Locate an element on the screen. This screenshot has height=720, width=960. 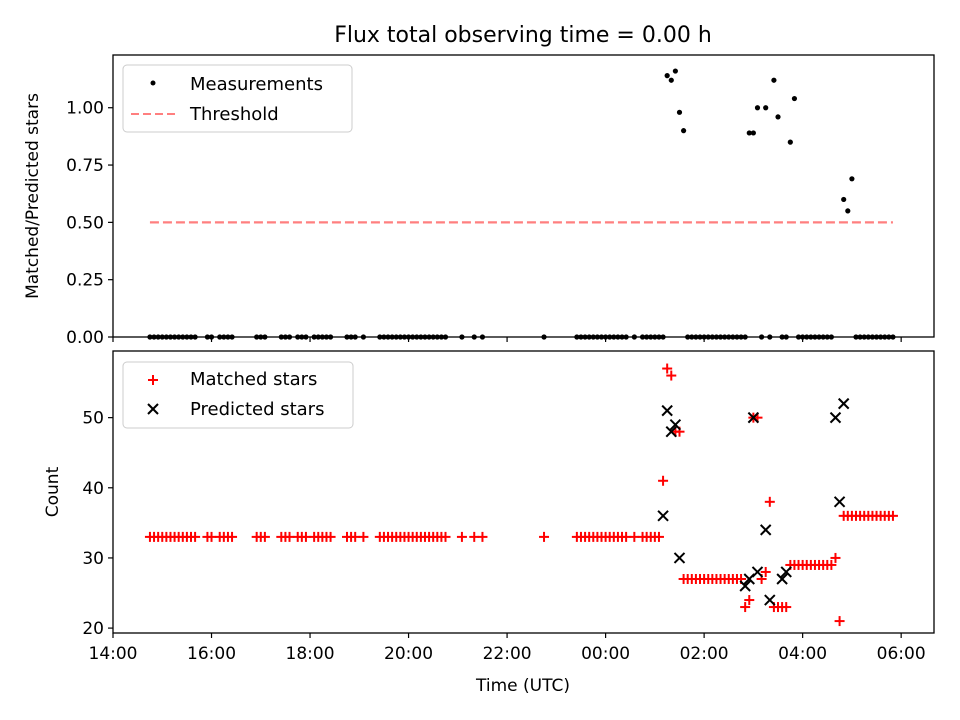
x-tick-label: 04:00 is located at coordinates (802, 654).